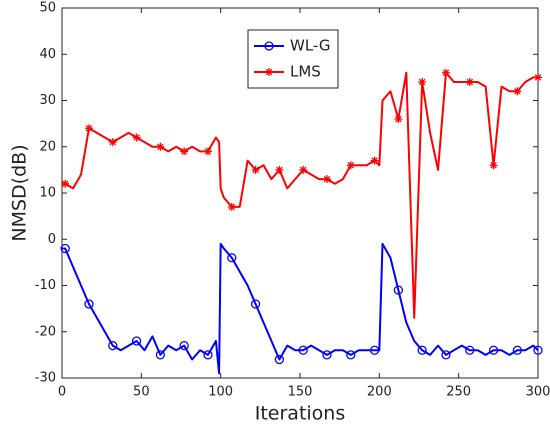 The height and width of the screenshot is (433, 550). I want to click on y-tick-label: 20, so click(47, 146).